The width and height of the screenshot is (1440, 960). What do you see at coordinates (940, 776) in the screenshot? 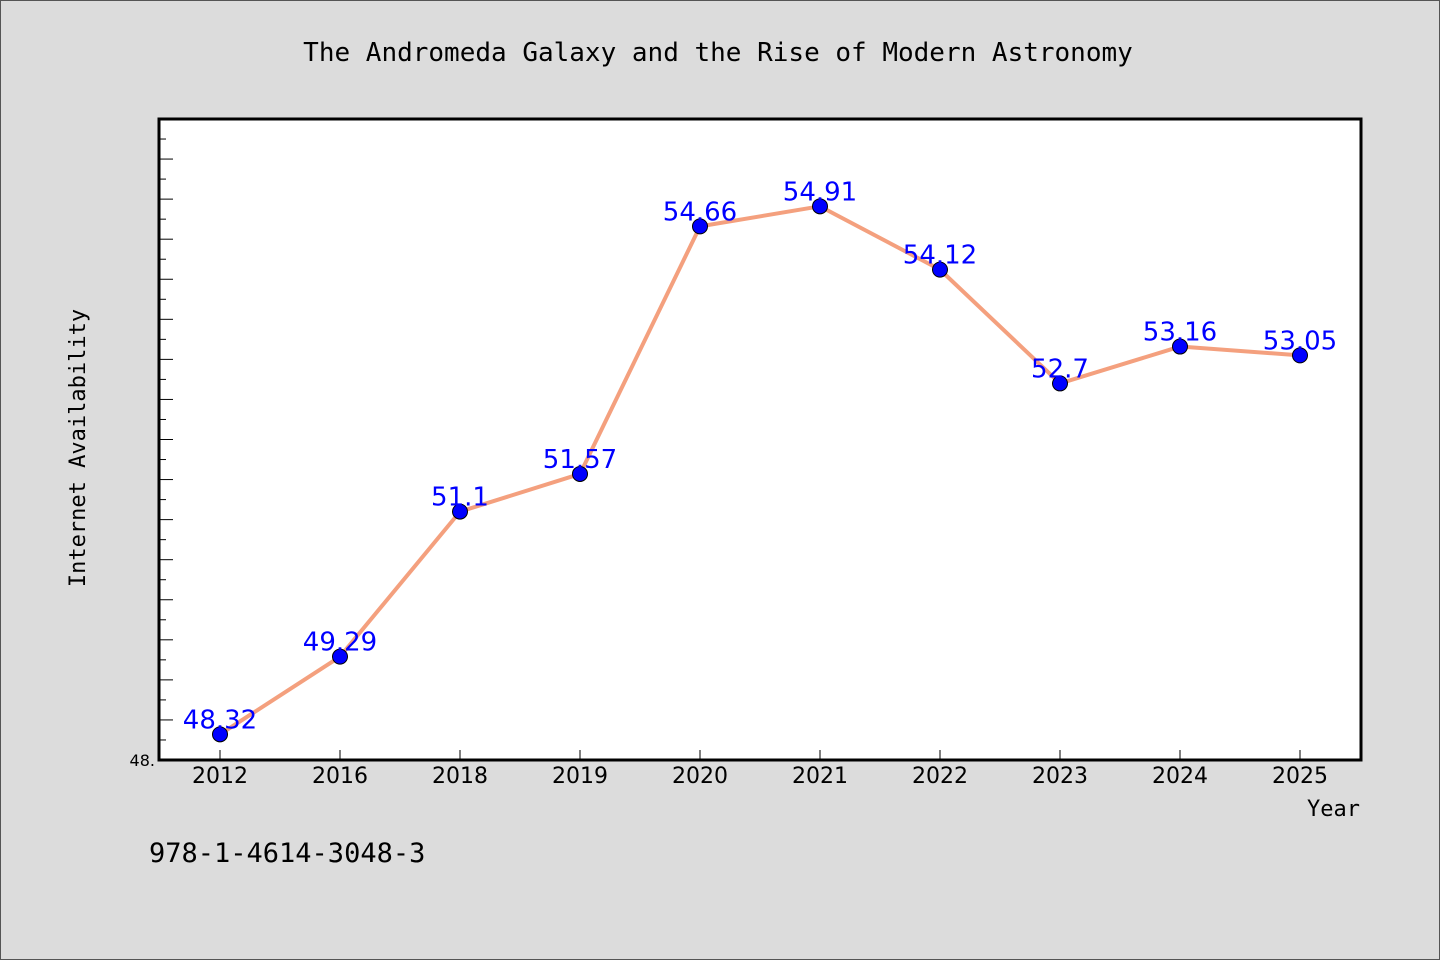
I see `x-tick-label: 2022` at bounding box center [940, 776].